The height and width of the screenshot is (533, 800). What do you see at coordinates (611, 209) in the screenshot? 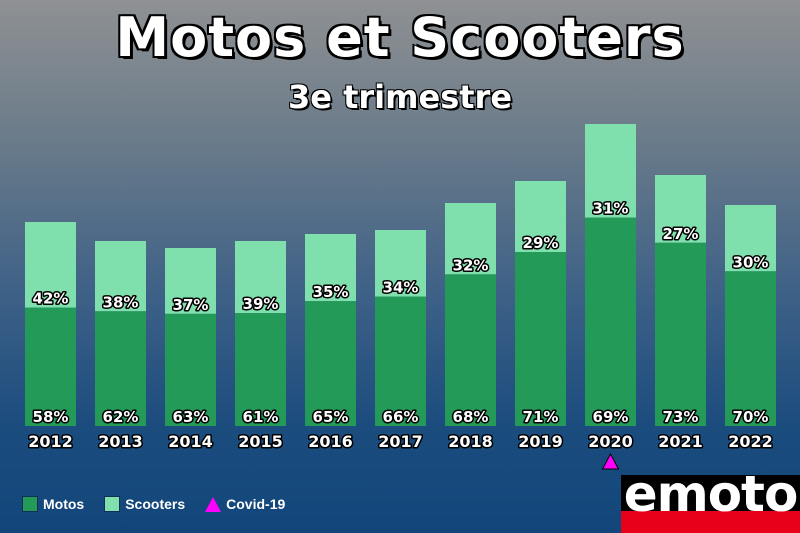
I see `data-label-scooters-2020: 31%` at bounding box center [611, 209].